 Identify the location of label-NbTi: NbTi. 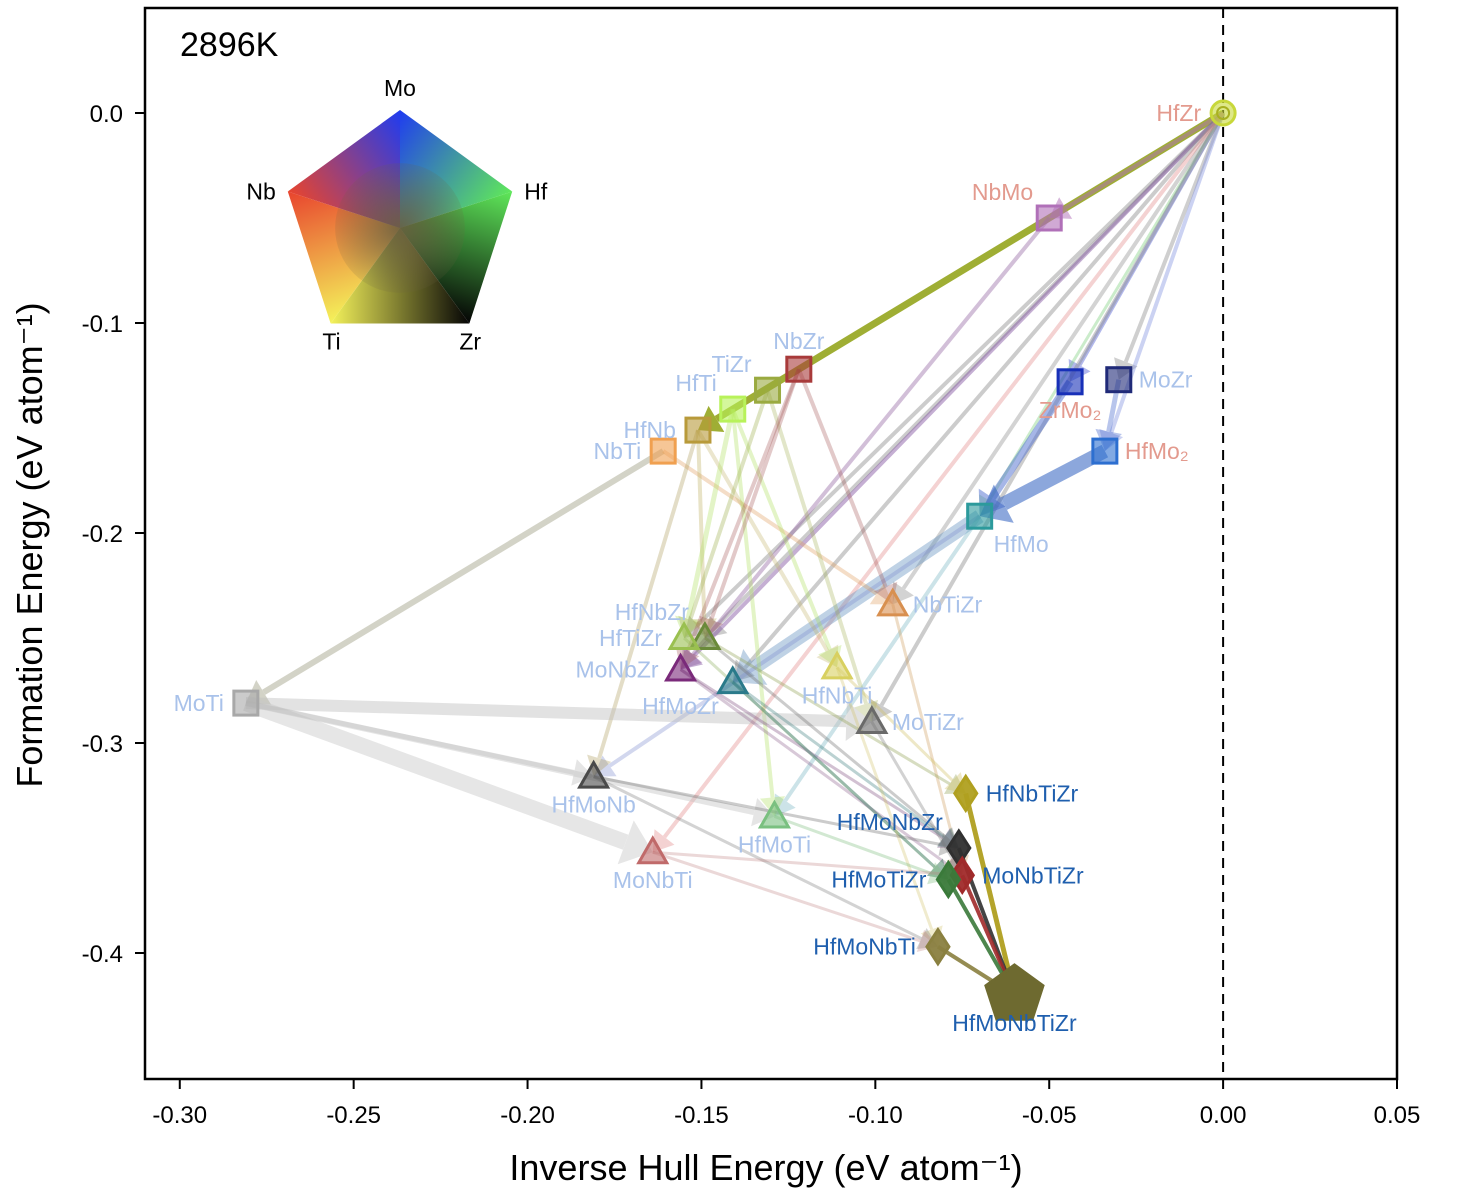
(617, 451).